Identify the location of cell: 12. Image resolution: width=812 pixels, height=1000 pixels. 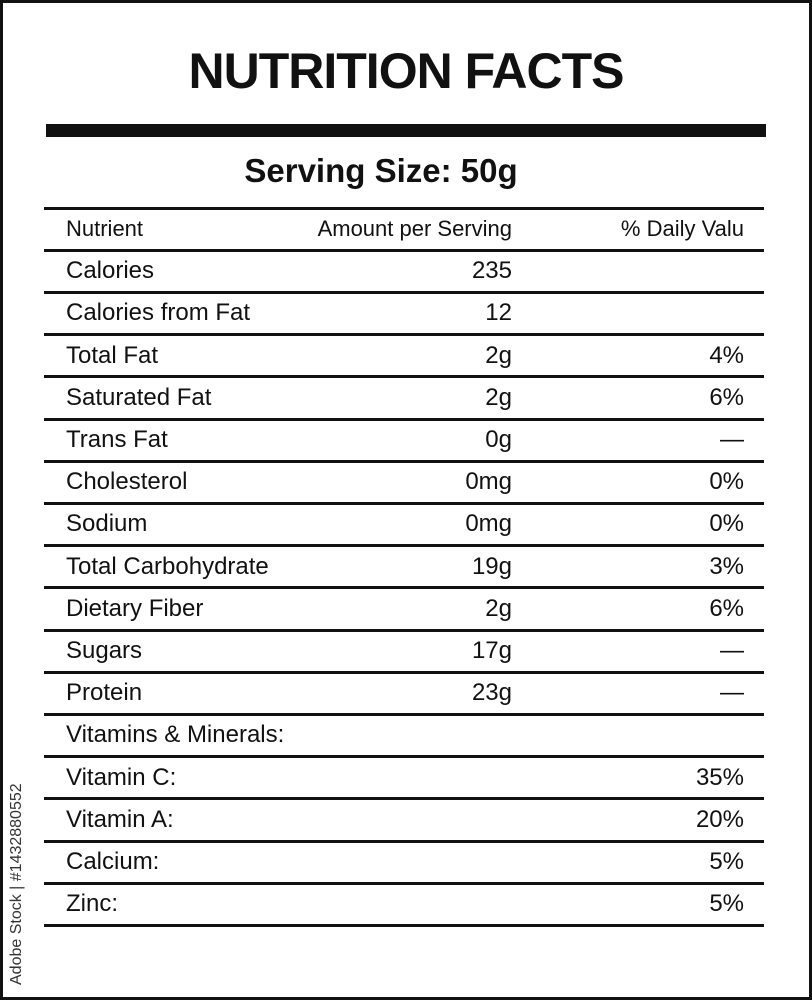
(498, 313).